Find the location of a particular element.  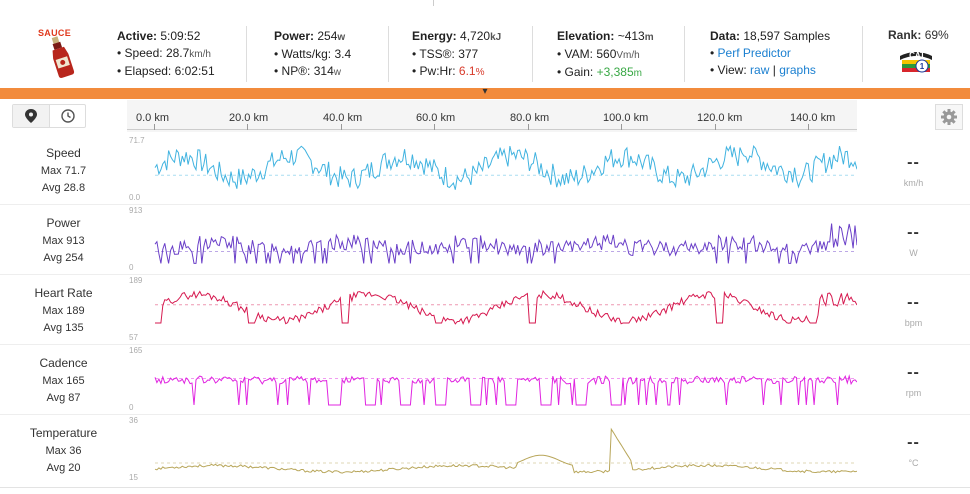

metric-max: Max 189 is located at coordinates (63, 311).